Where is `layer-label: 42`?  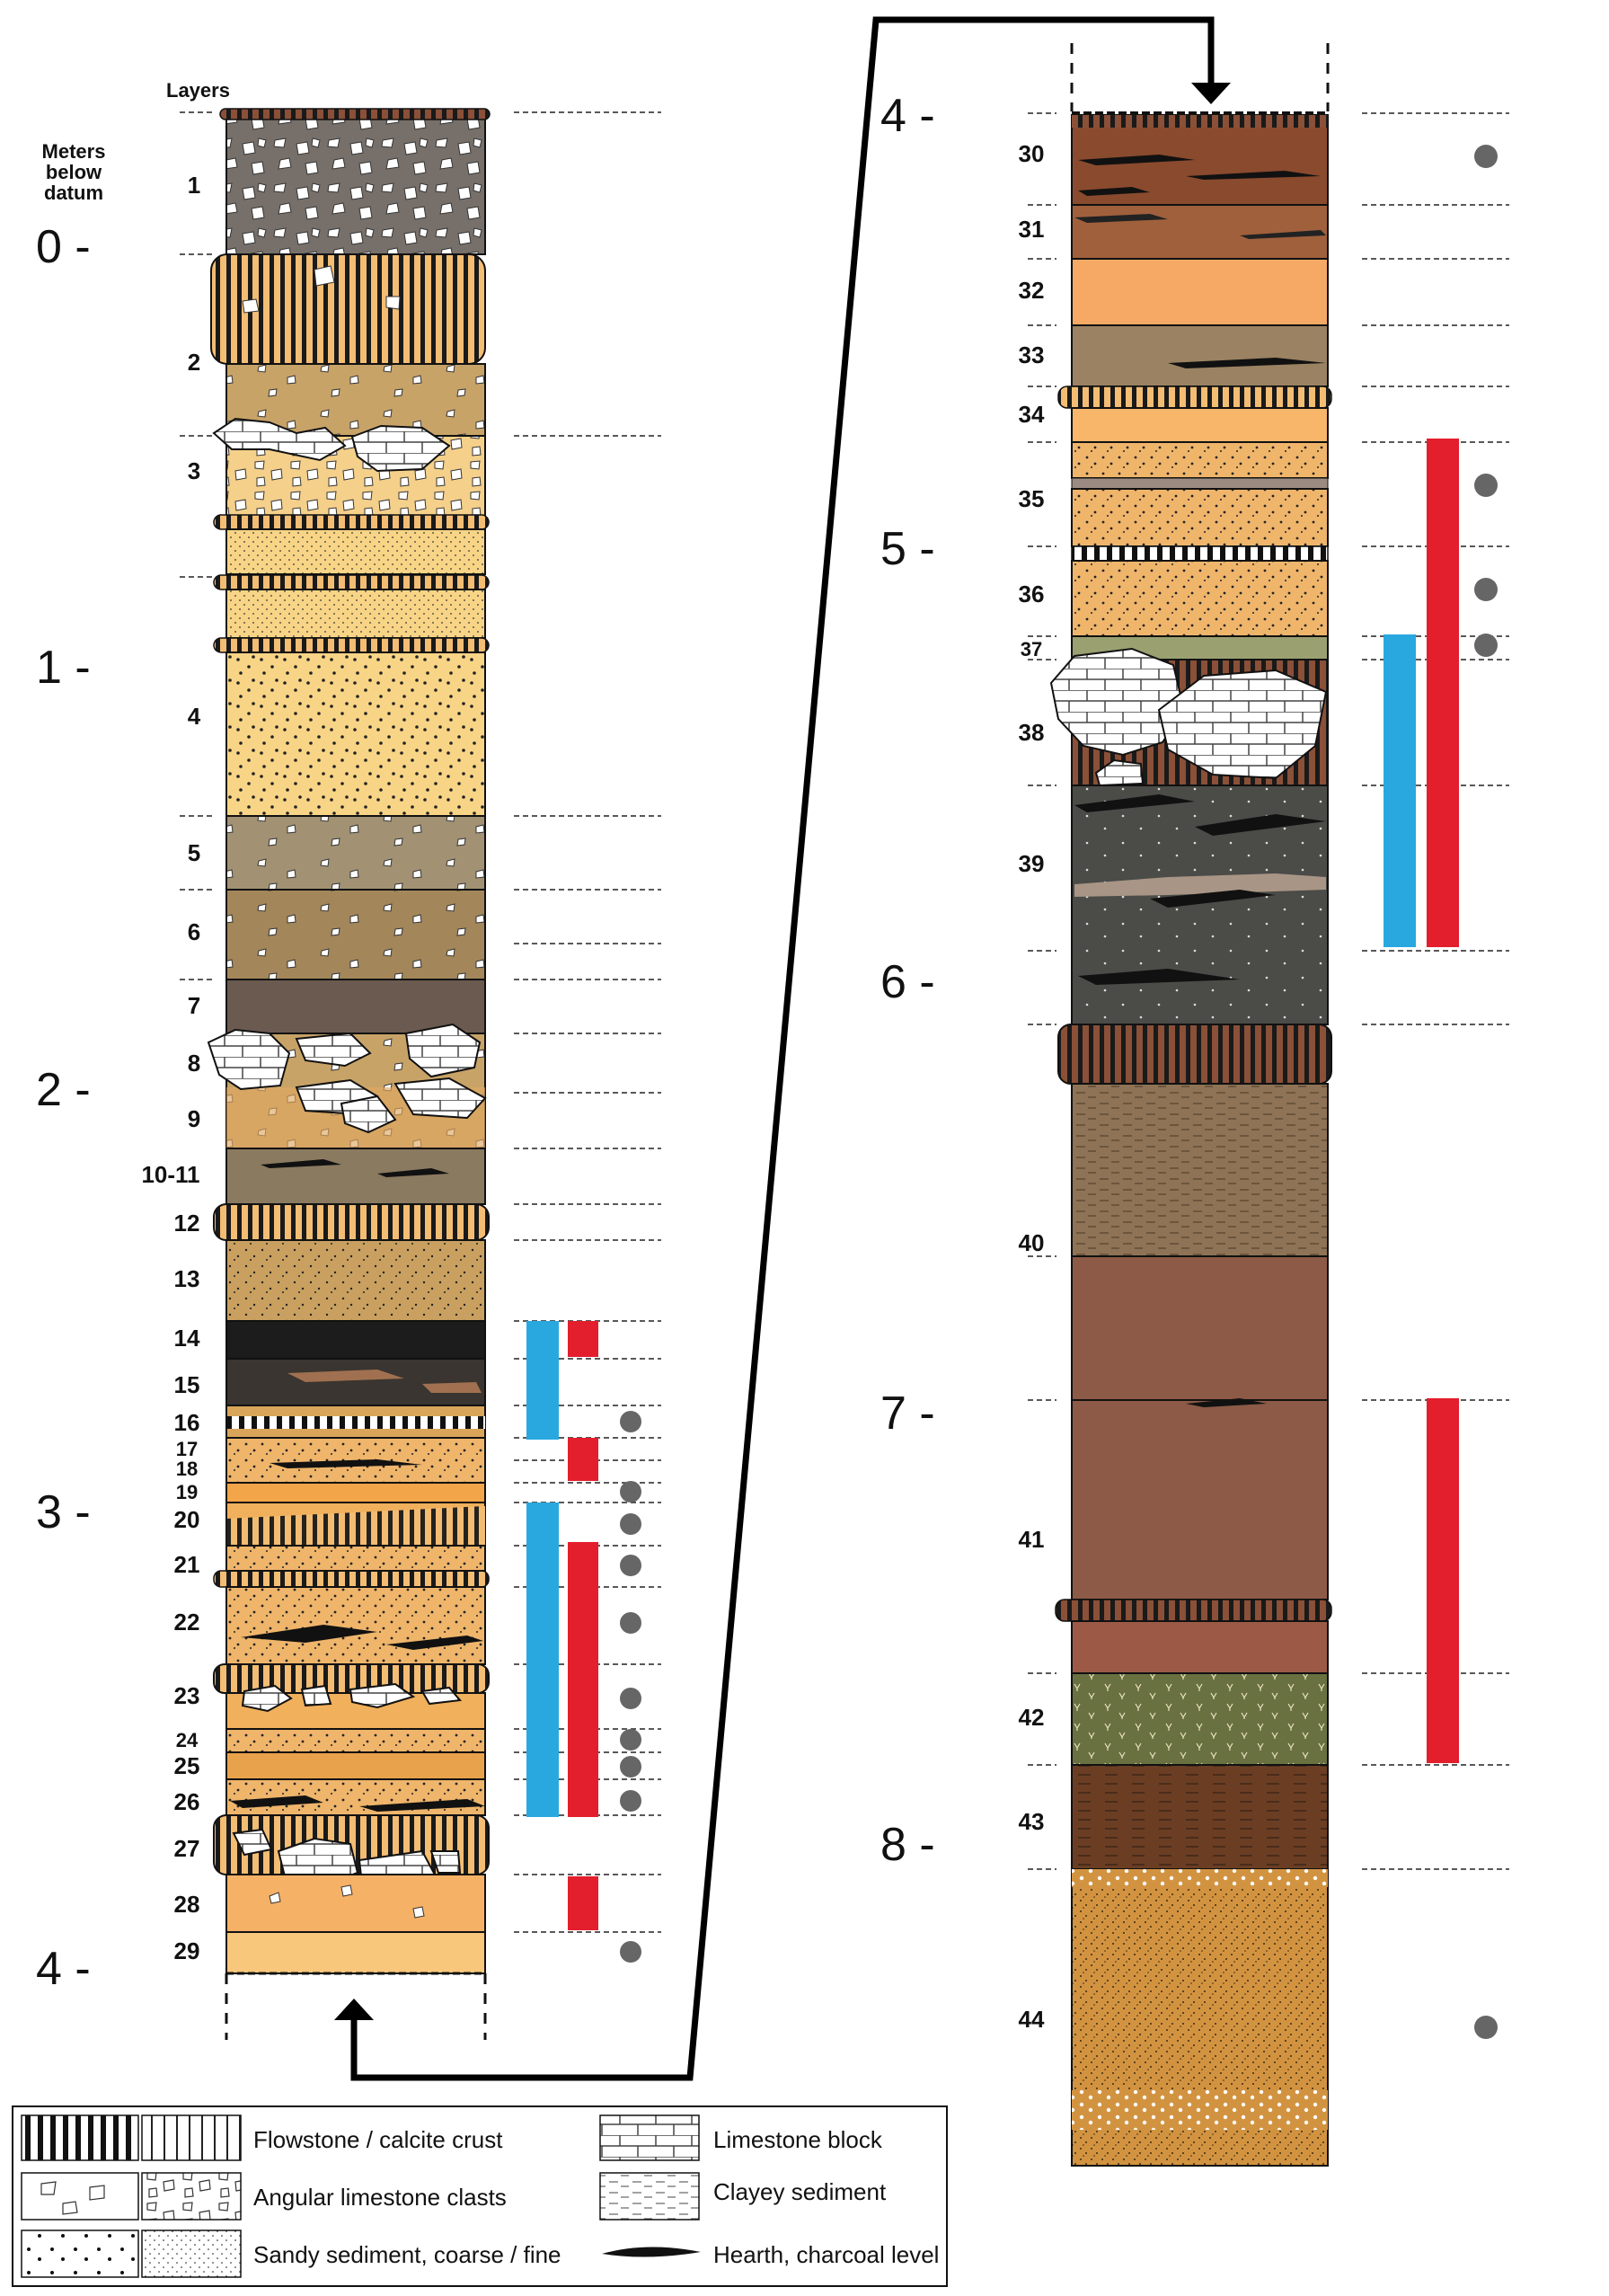
layer-label: 42 is located at coordinates (1032, 1717).